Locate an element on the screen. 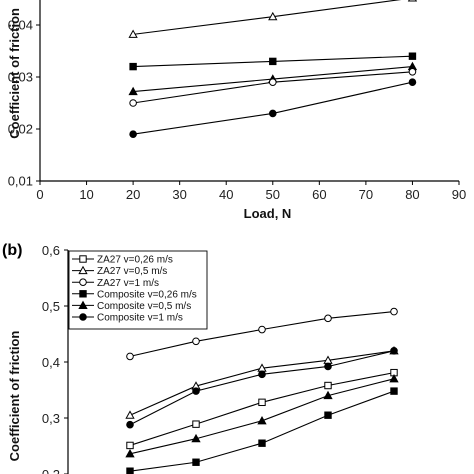 The height and width of the screenshot is (474, 474). panel-b-legend-entry: ZA27 v=1 m/s is located at coordinates (128, 283).